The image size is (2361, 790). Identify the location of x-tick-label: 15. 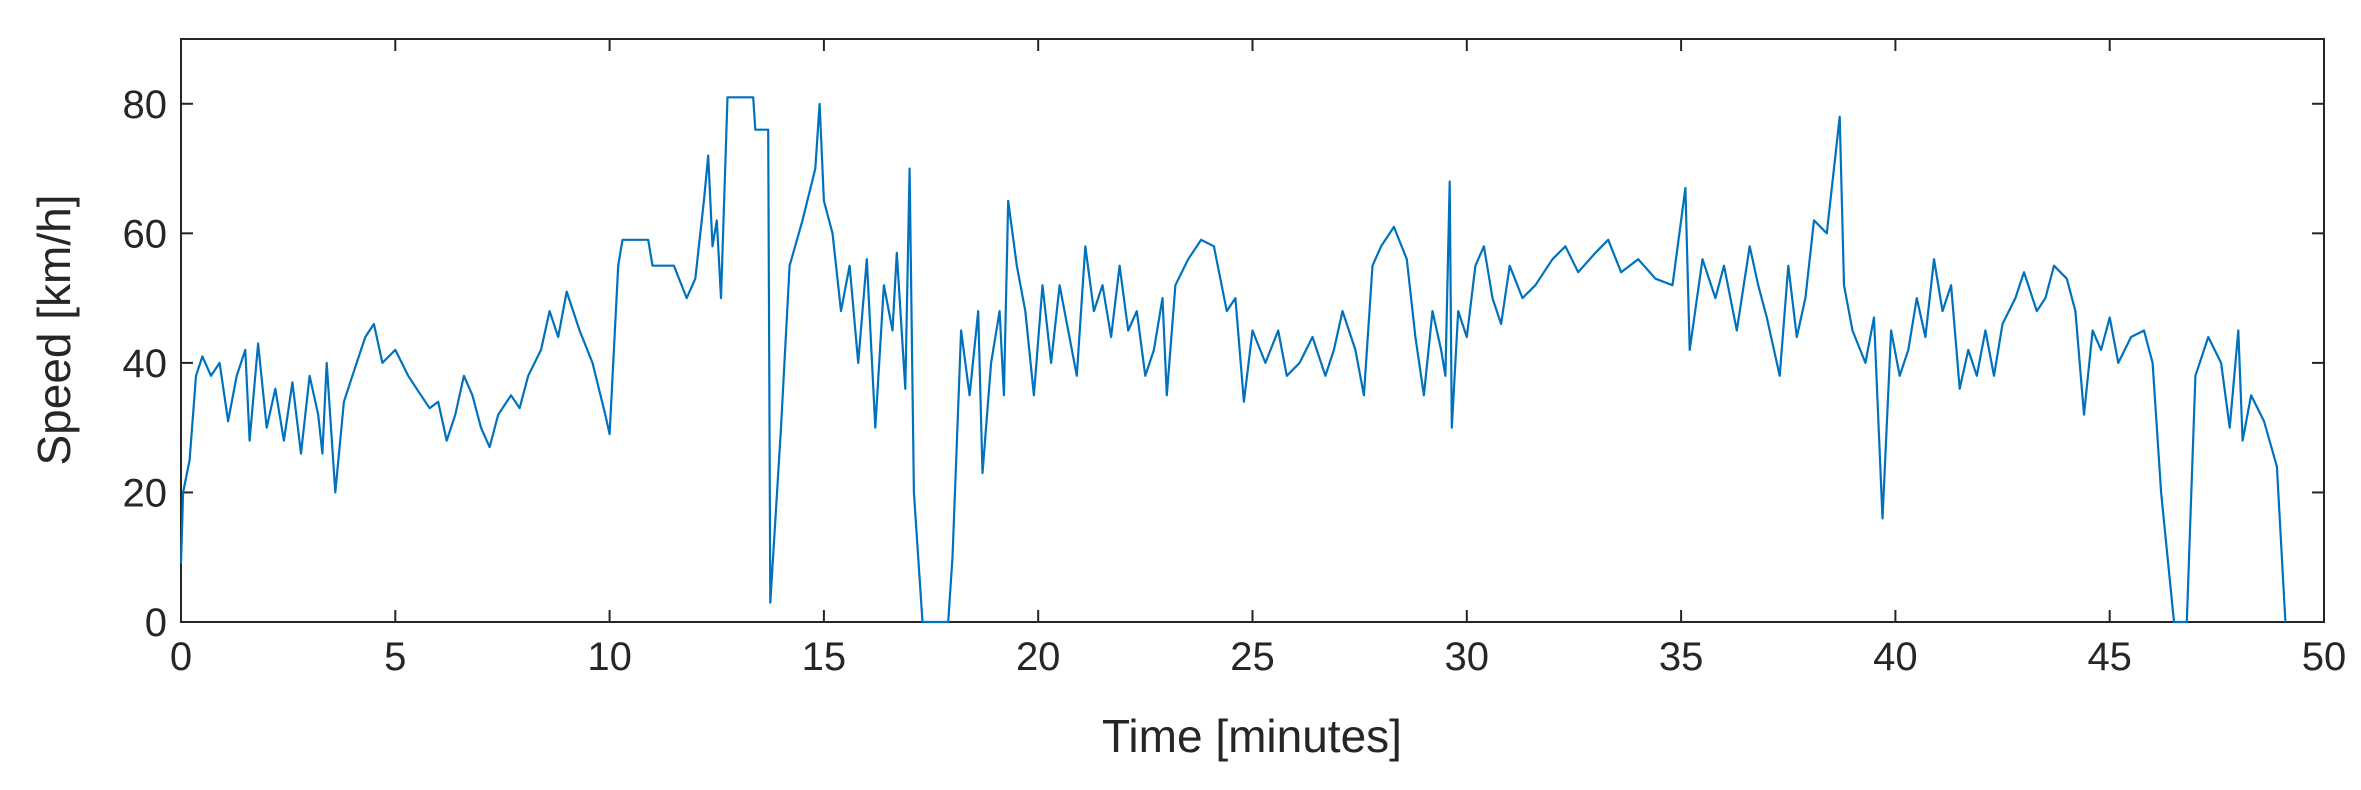
(824, 657).